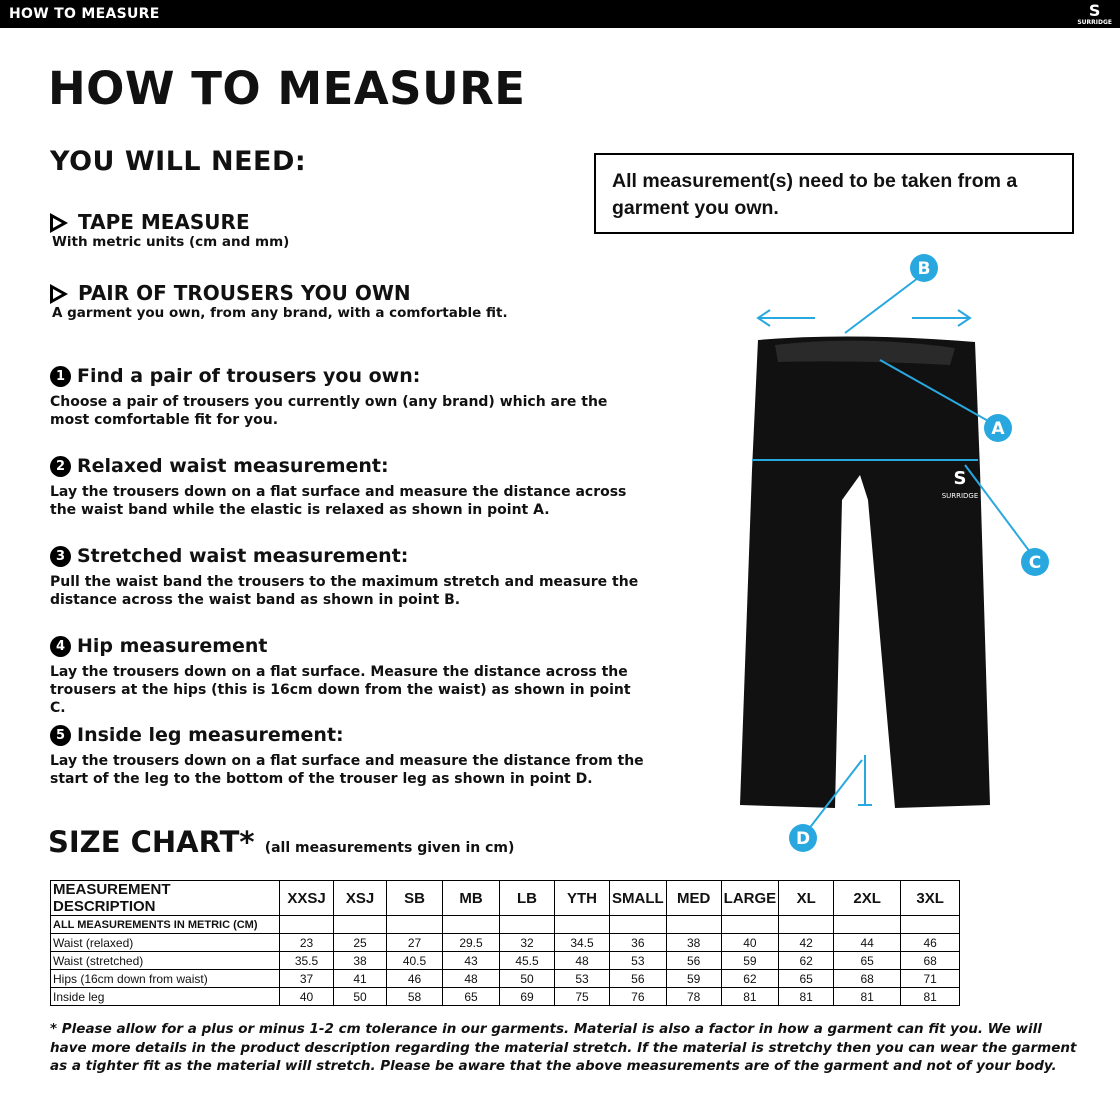 The width and height of the screenshot is (1120, 1120). Describe the element at coordinates (60, 735) in the screenshot. I see `step-number: 5` at that location.